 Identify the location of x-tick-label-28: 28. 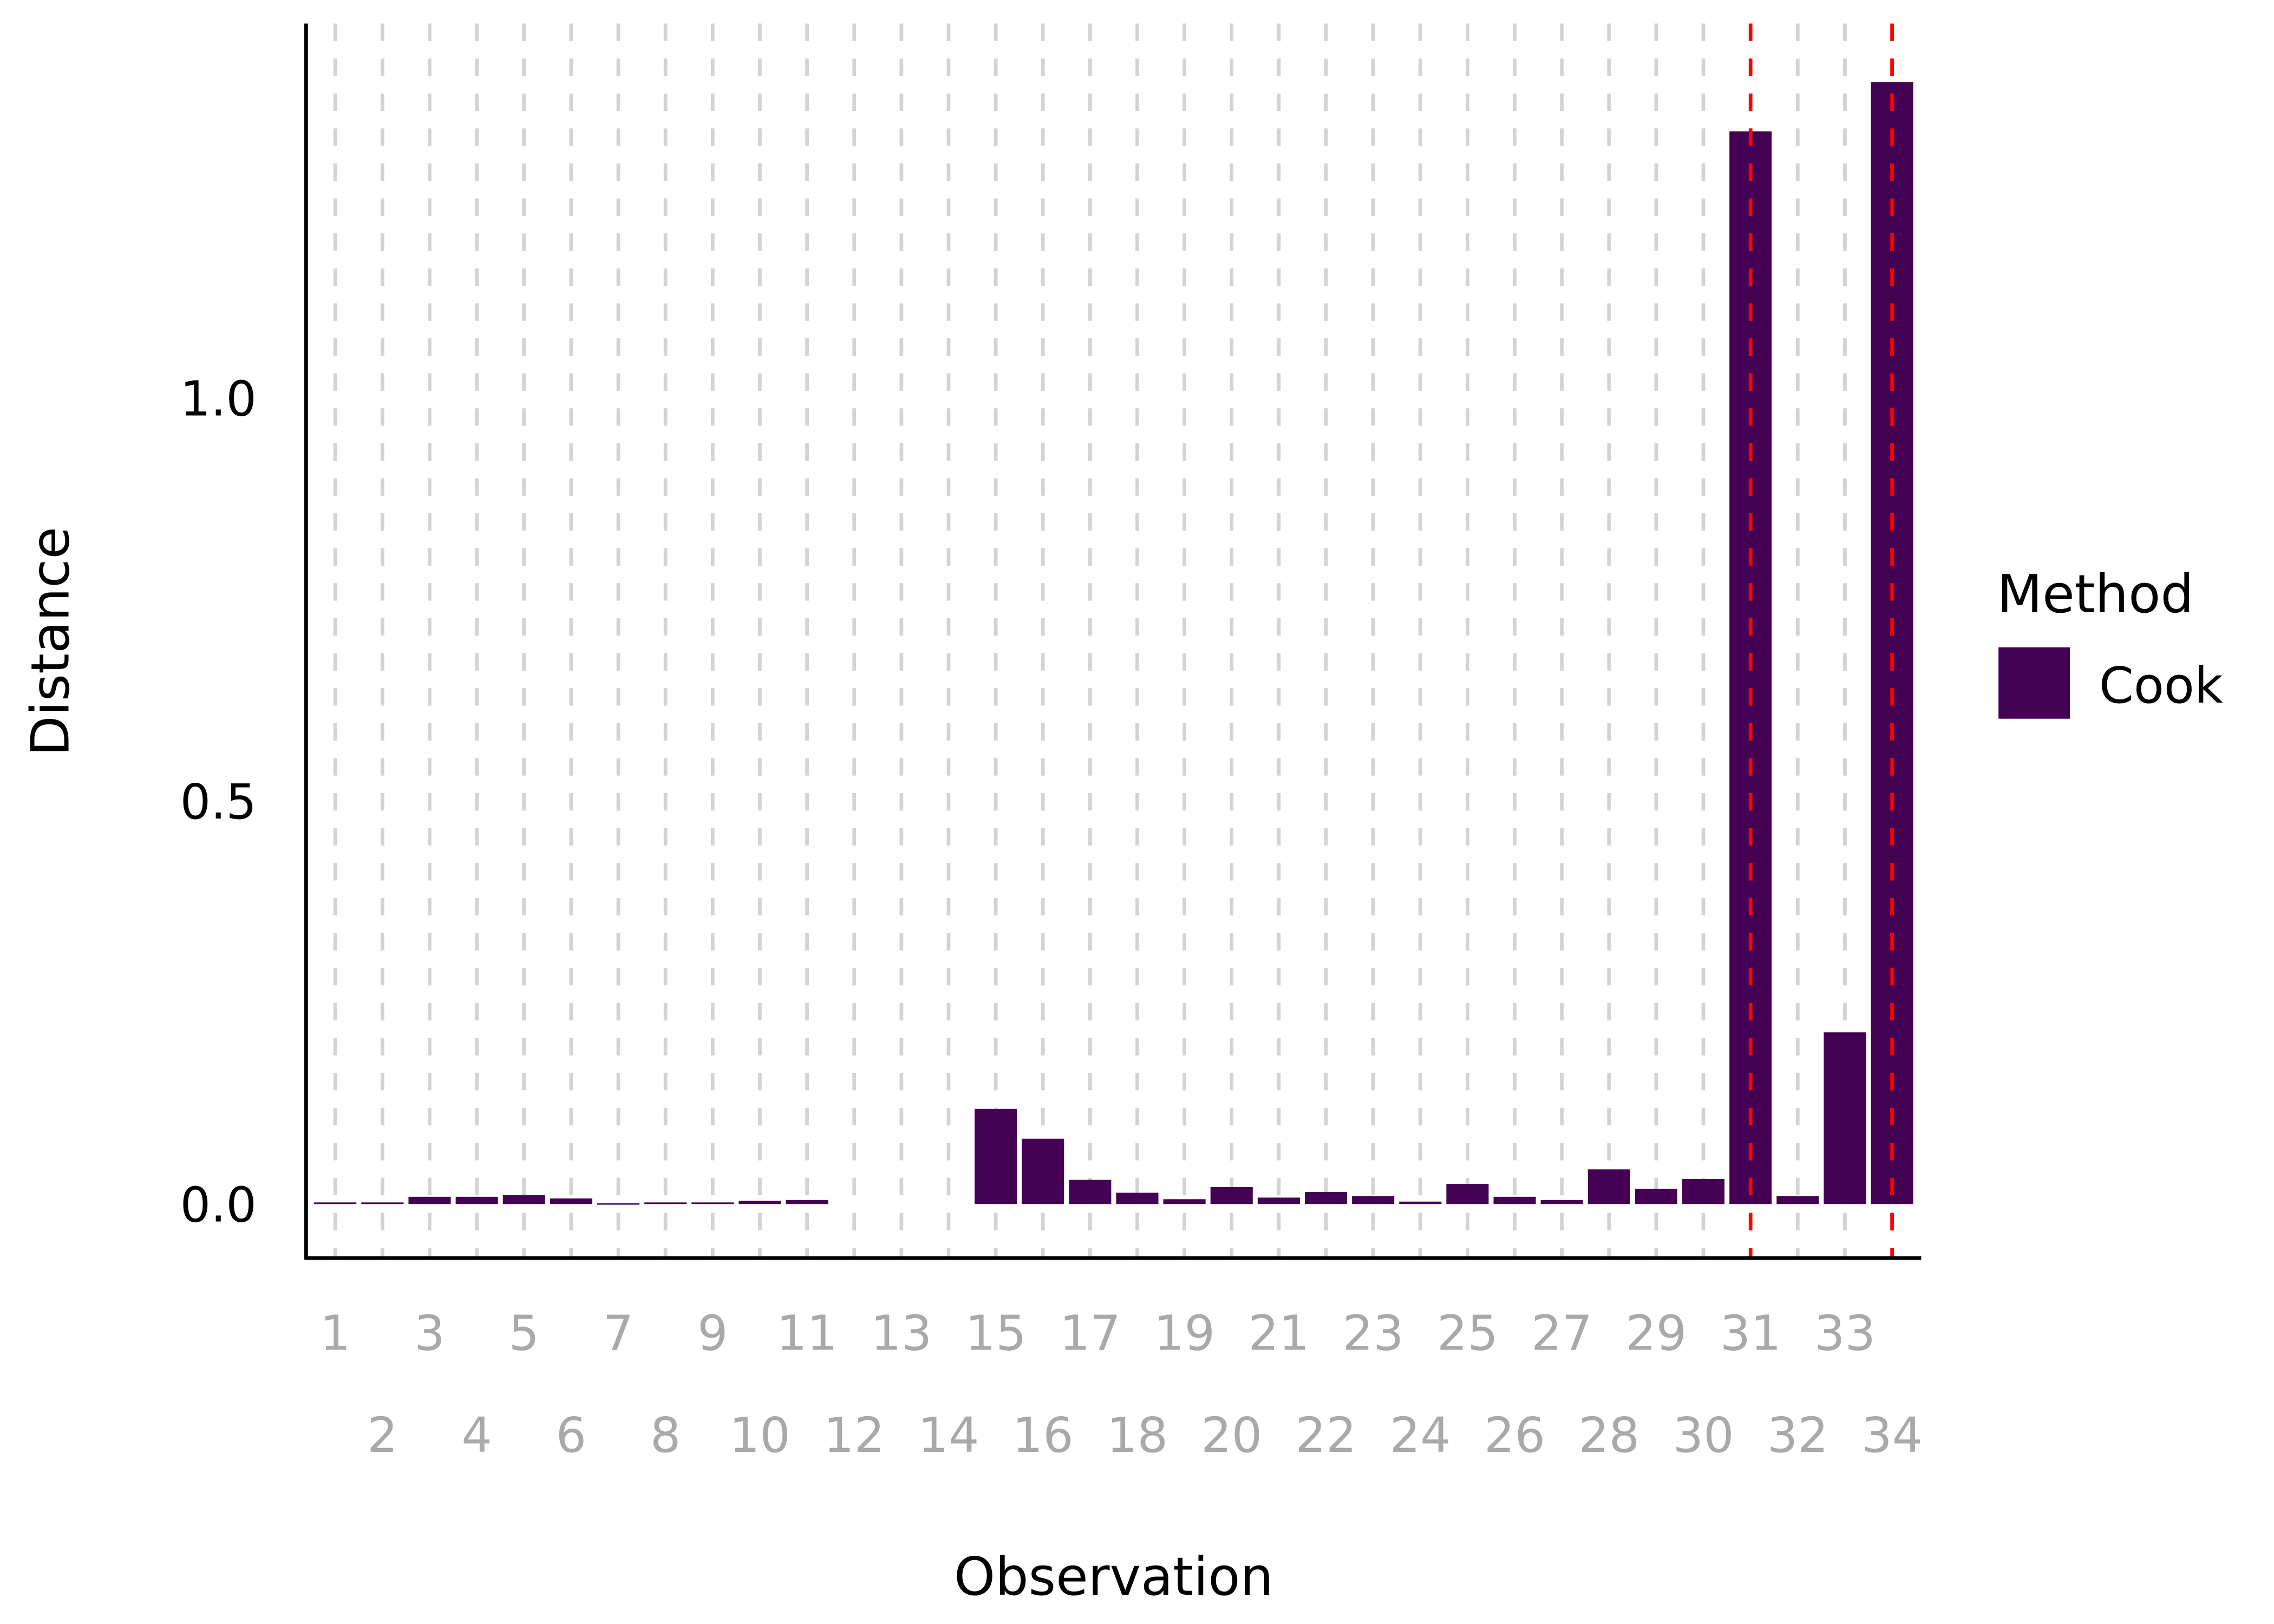
(1609, 1435).